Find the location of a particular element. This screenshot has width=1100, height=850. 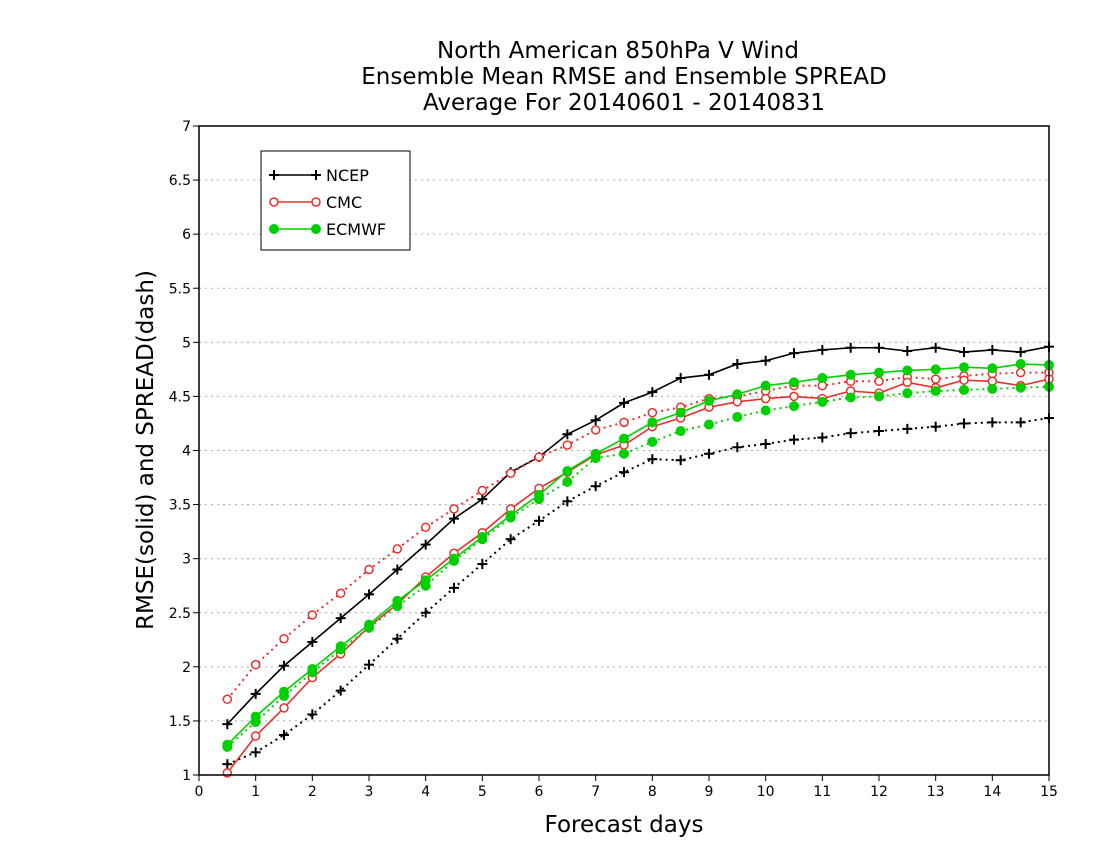

x-tick-label: 15 is located at coordinates (1049, 792).